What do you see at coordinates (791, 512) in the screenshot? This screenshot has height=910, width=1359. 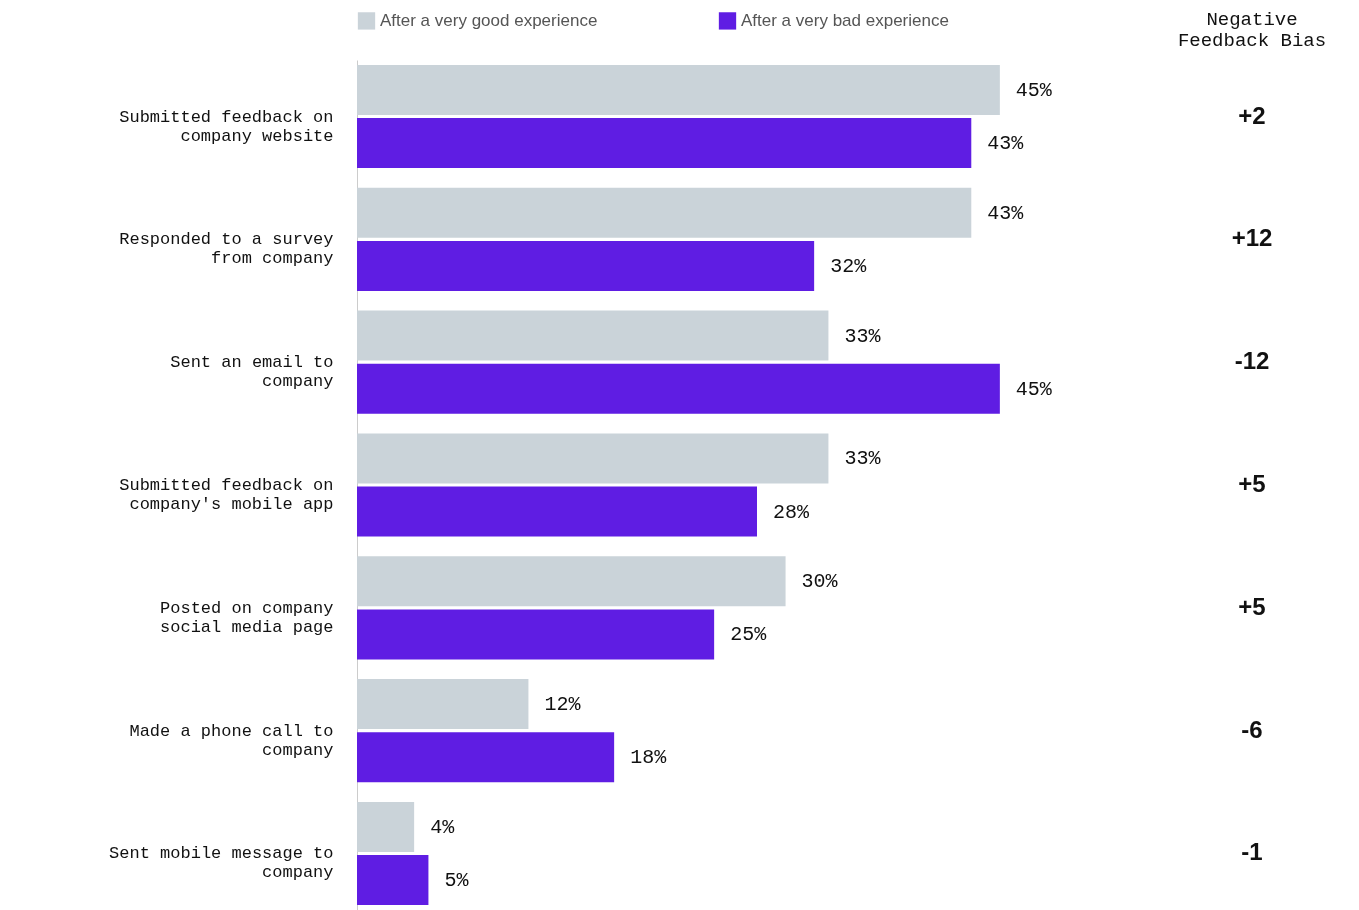 I see `data-label: 28%` at bounding box center [791, 512].